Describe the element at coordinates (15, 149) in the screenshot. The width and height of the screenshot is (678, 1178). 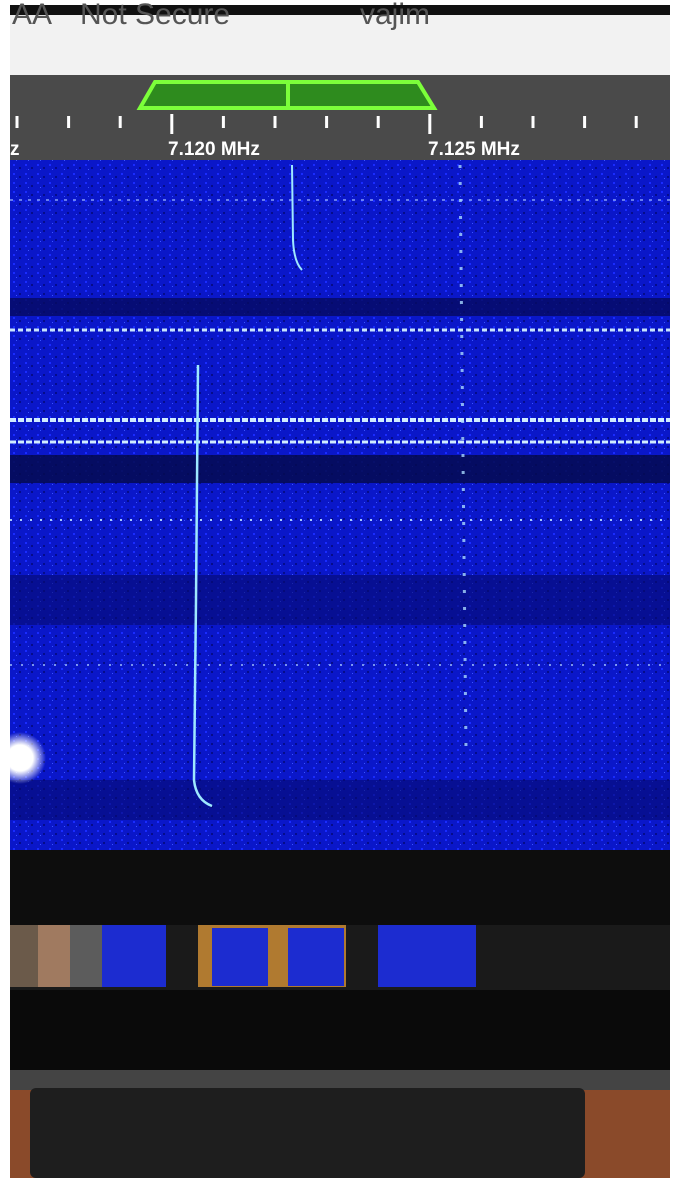
I see `frequency-label: z` at that location.